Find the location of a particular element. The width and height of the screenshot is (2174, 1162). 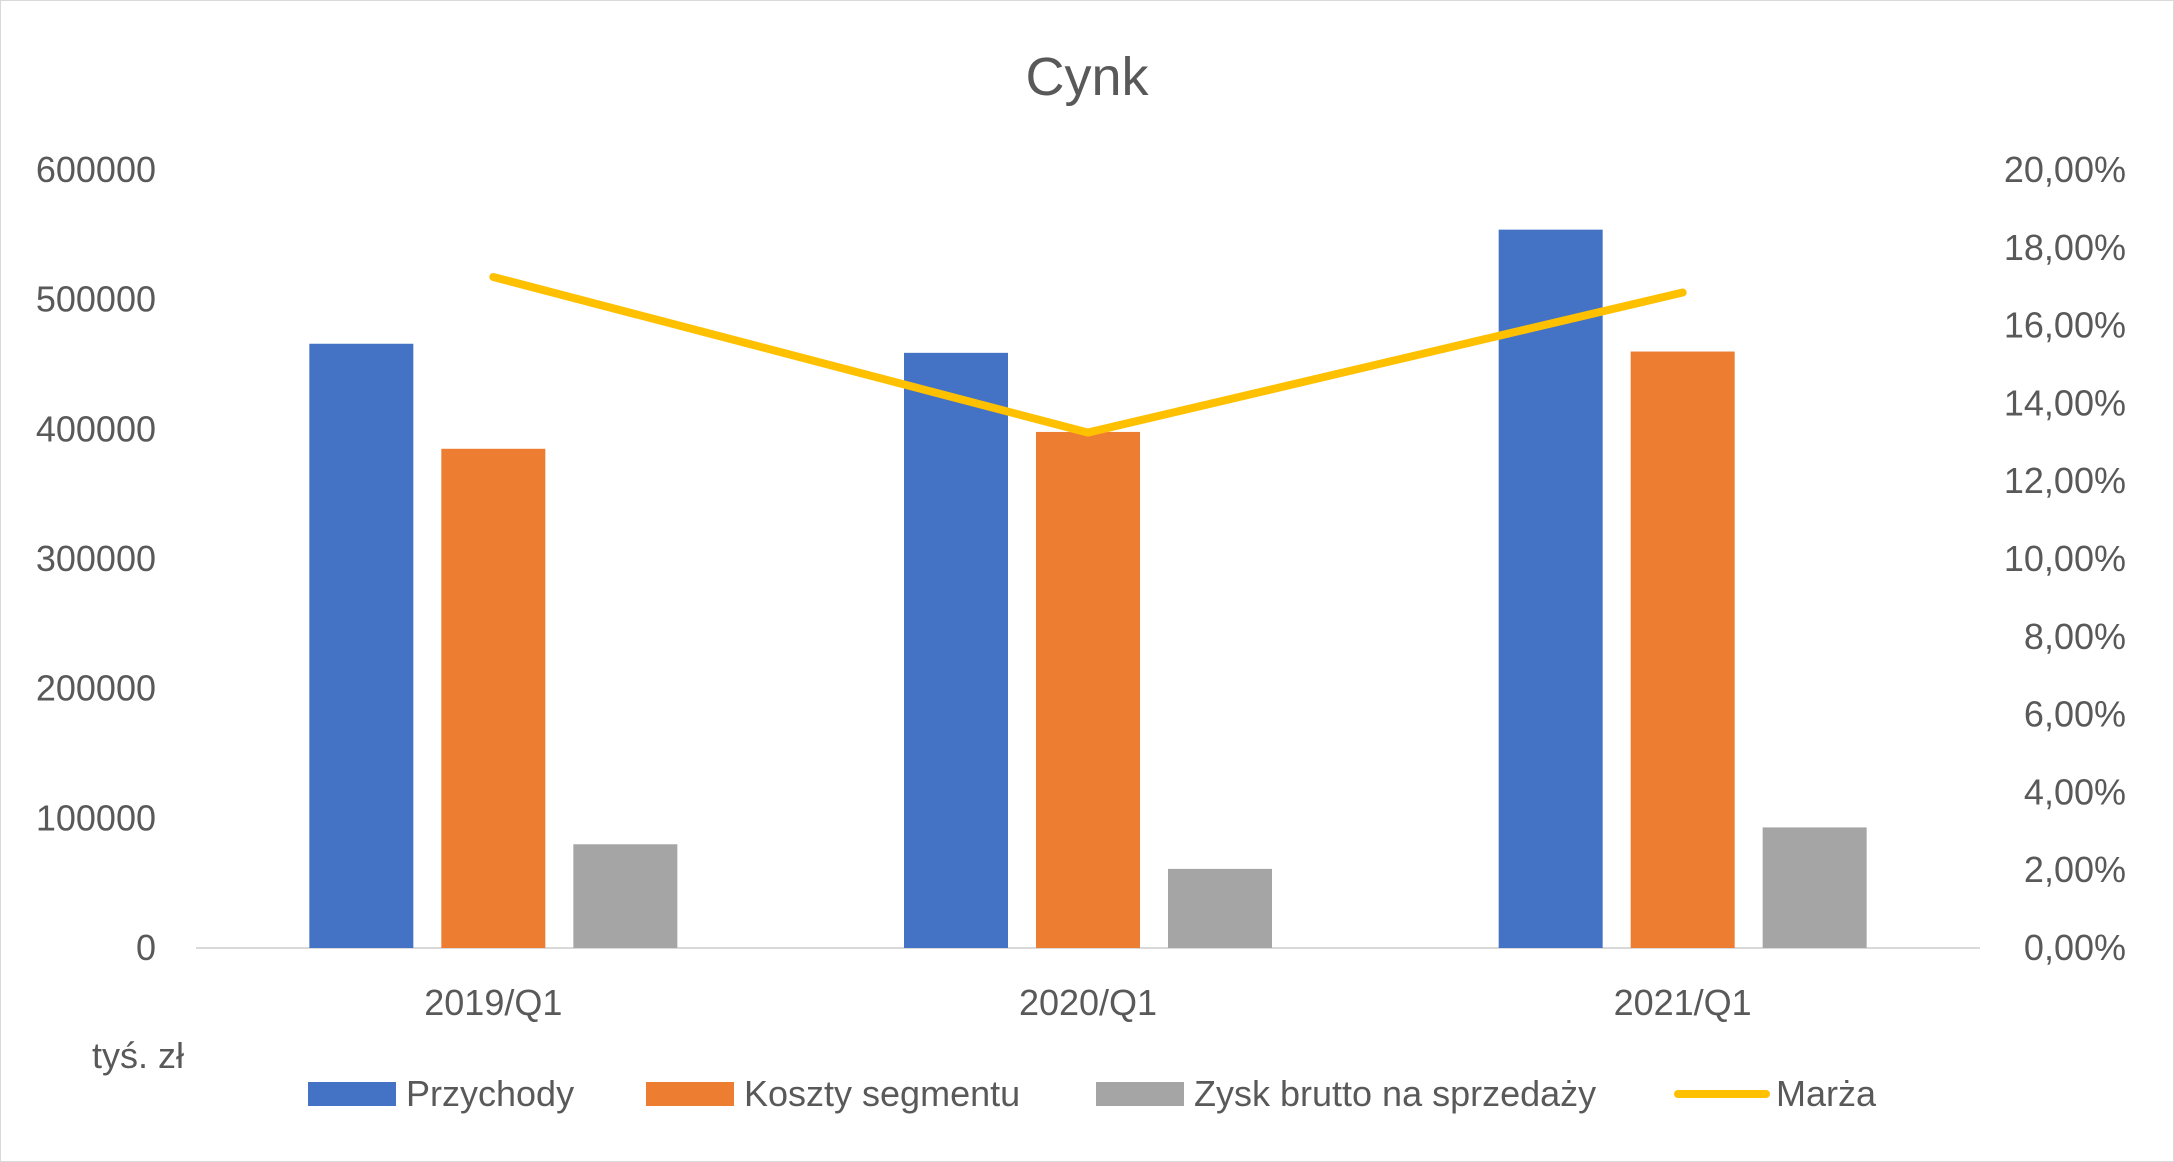

legend-item: Przychody is located at coordinates (441, 1093).